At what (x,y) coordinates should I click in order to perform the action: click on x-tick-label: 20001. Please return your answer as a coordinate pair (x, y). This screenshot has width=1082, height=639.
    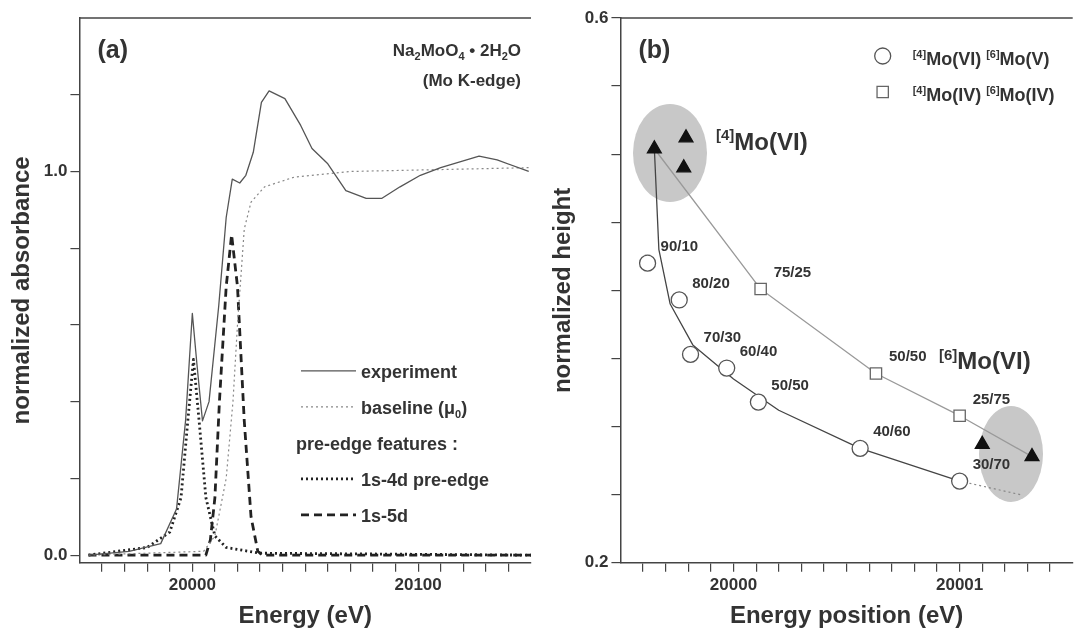
    Looking at the image, I should click on (959, 584).